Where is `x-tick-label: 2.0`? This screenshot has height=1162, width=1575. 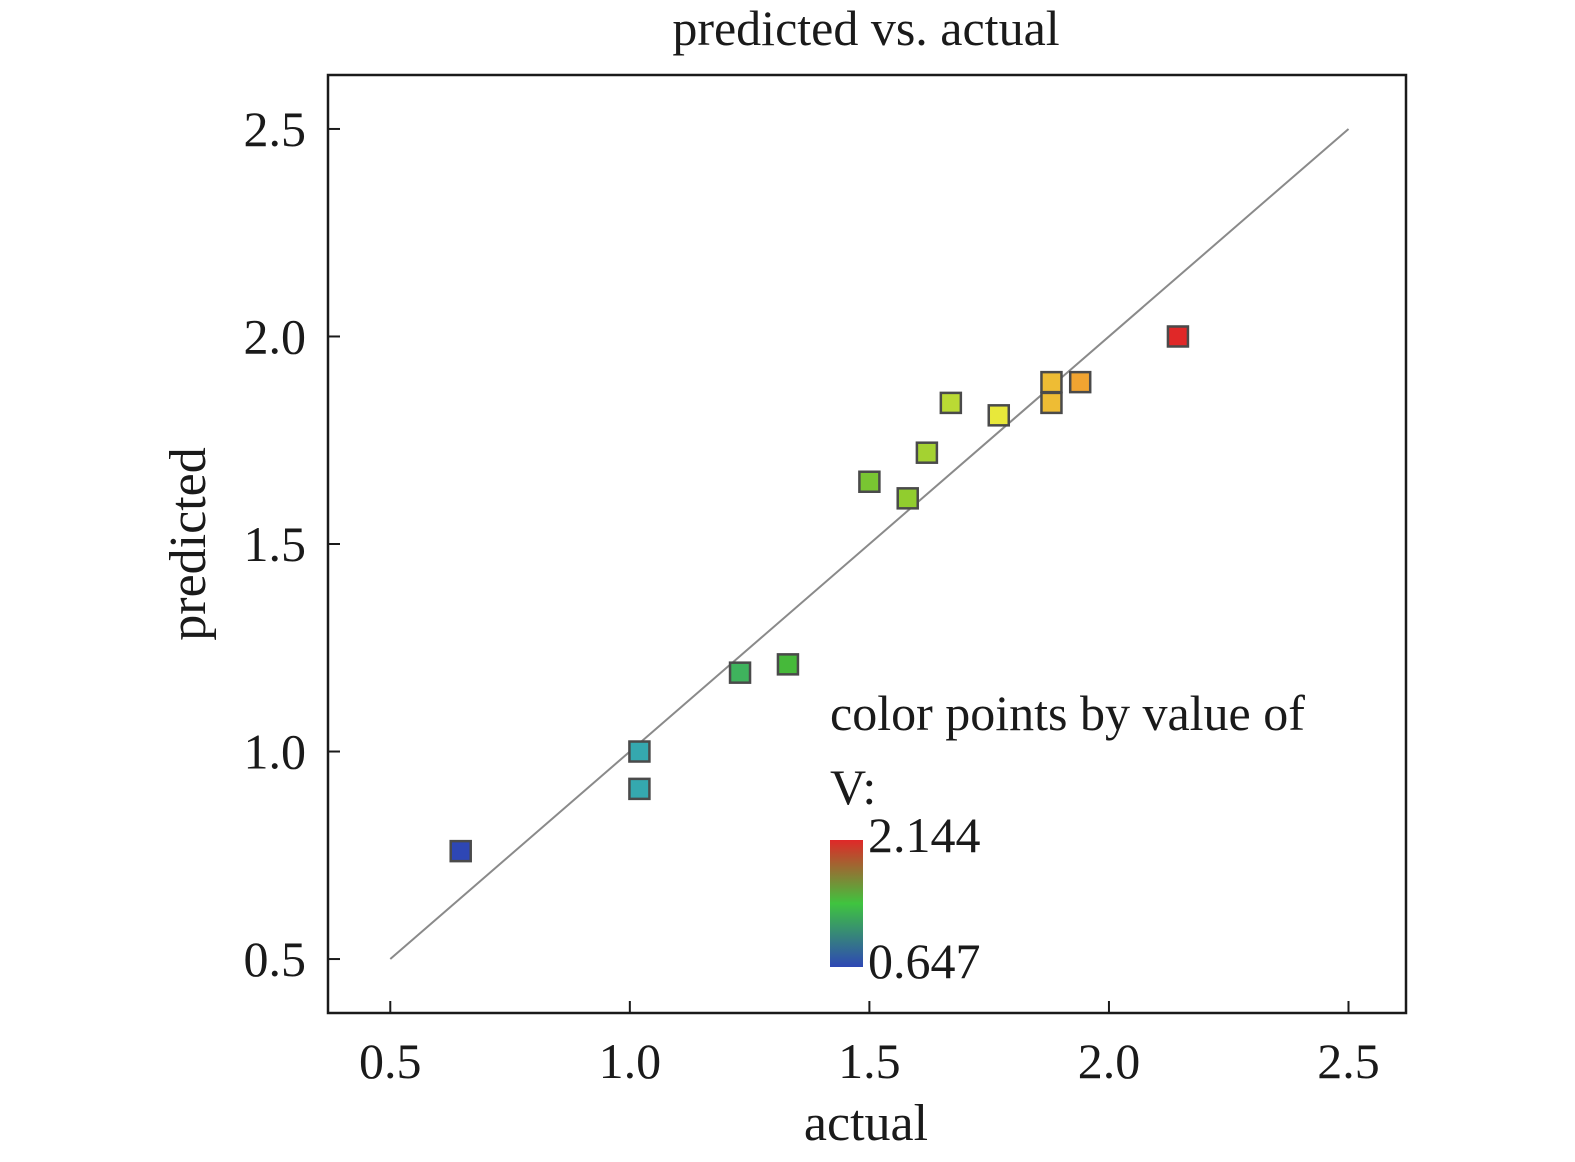 x-tick-label: 2.0 is located at coordinates (1109, 1061).